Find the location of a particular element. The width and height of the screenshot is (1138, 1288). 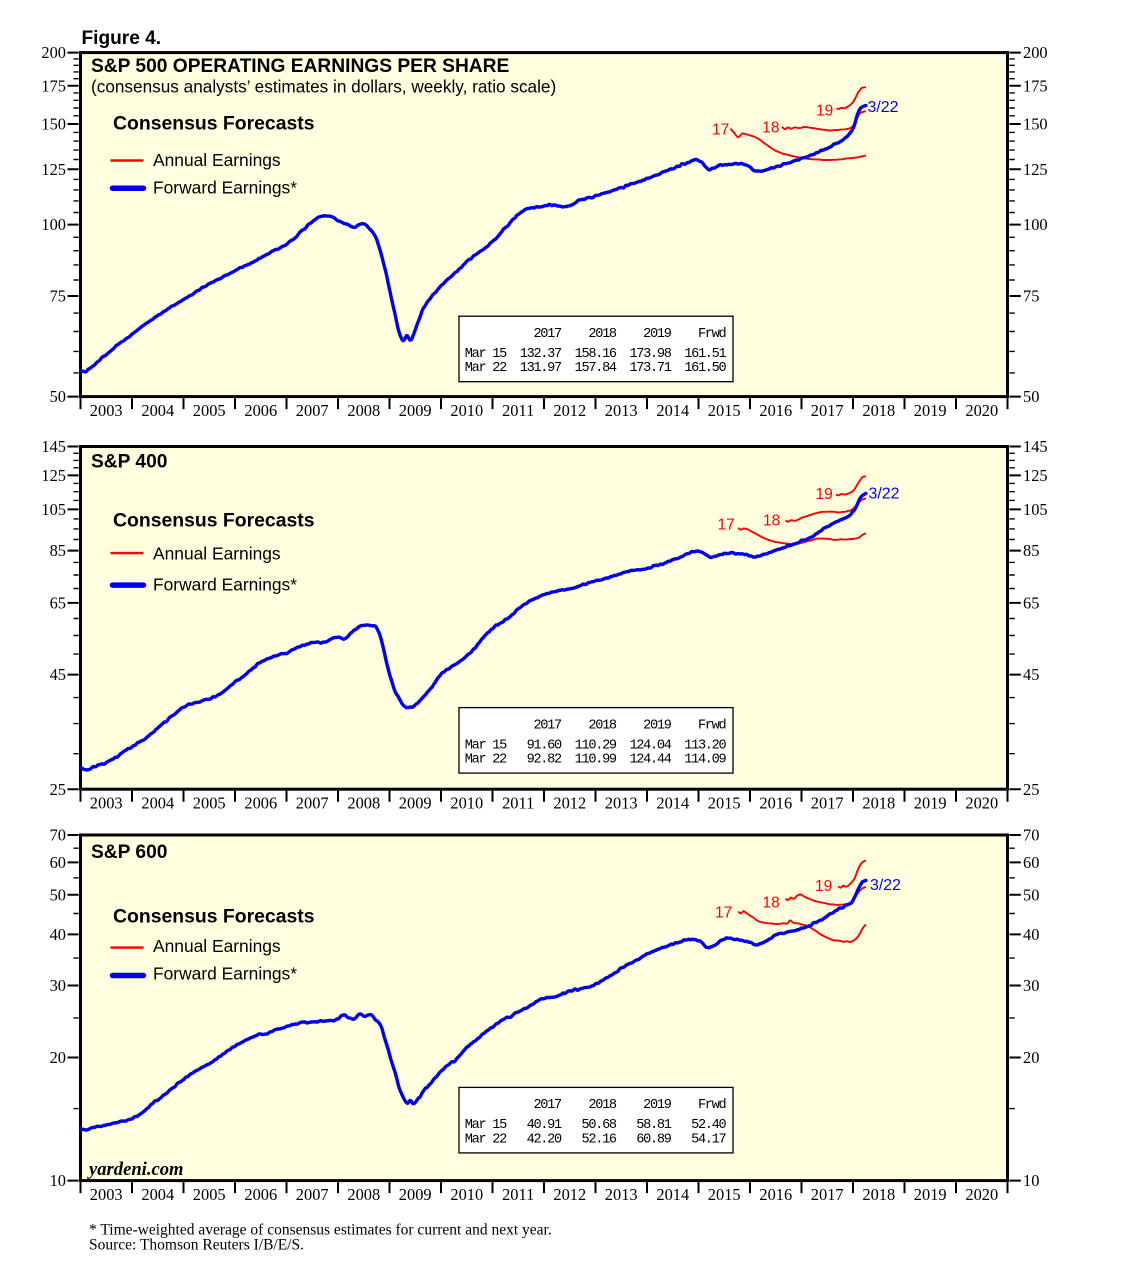

svg-text: 60.89 is located at coordinates (653, 1139).